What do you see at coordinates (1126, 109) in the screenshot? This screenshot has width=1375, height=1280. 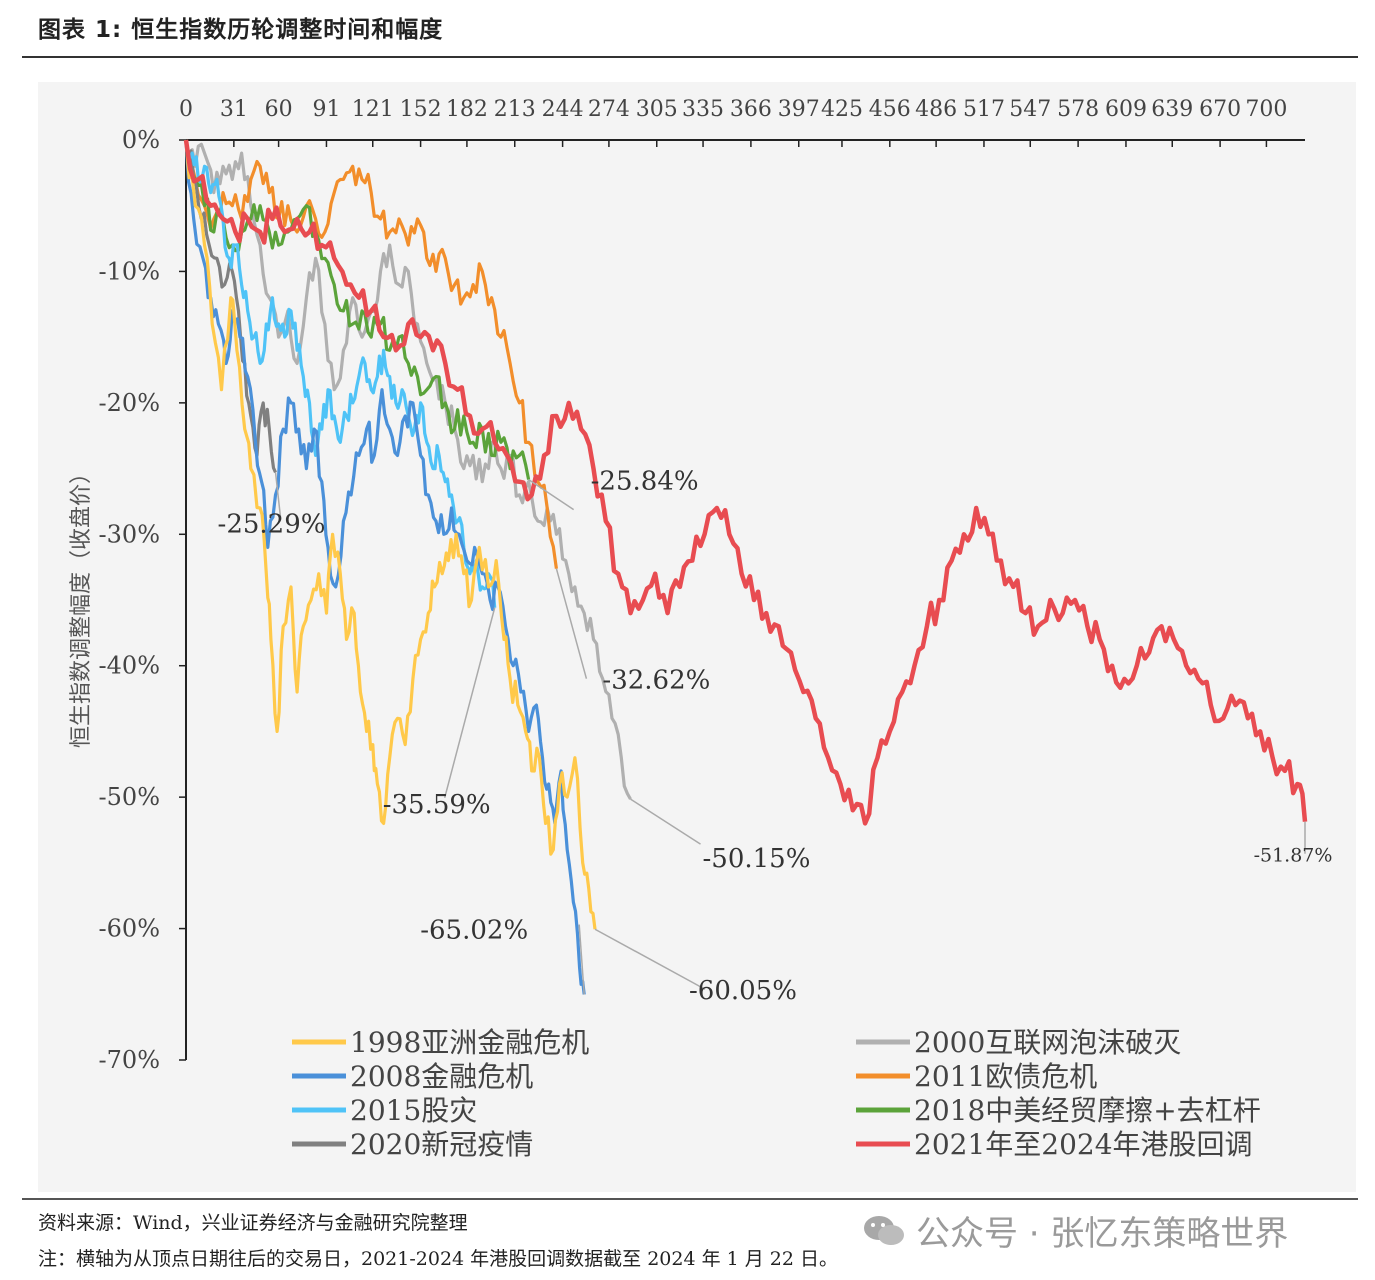 I see `x-tick-label: 609` at bounding box center [1126, 109].